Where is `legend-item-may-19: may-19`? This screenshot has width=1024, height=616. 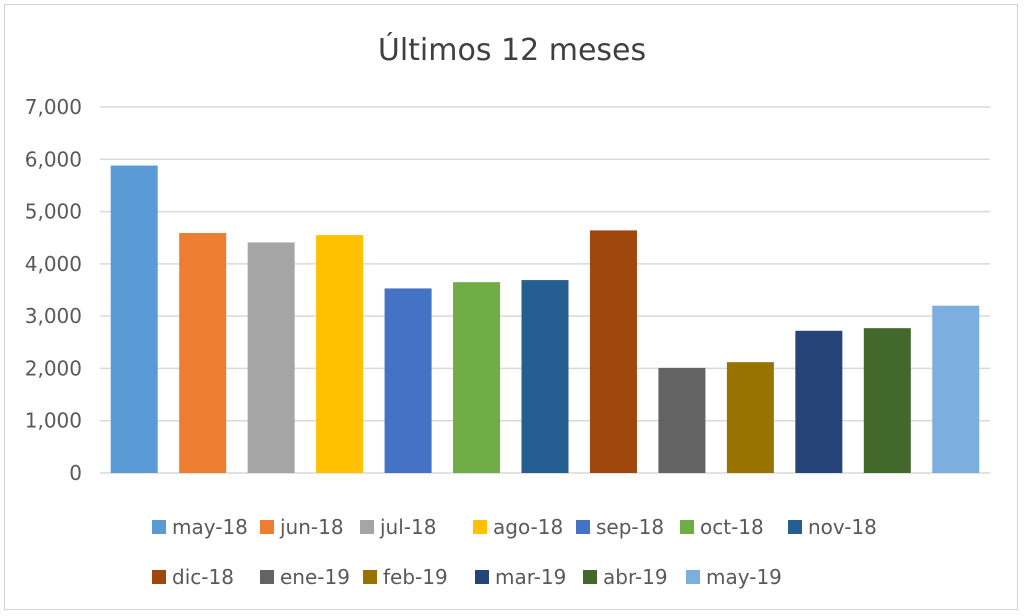
legend-item-may-19: may-19 is located at coordinates (734, 577).